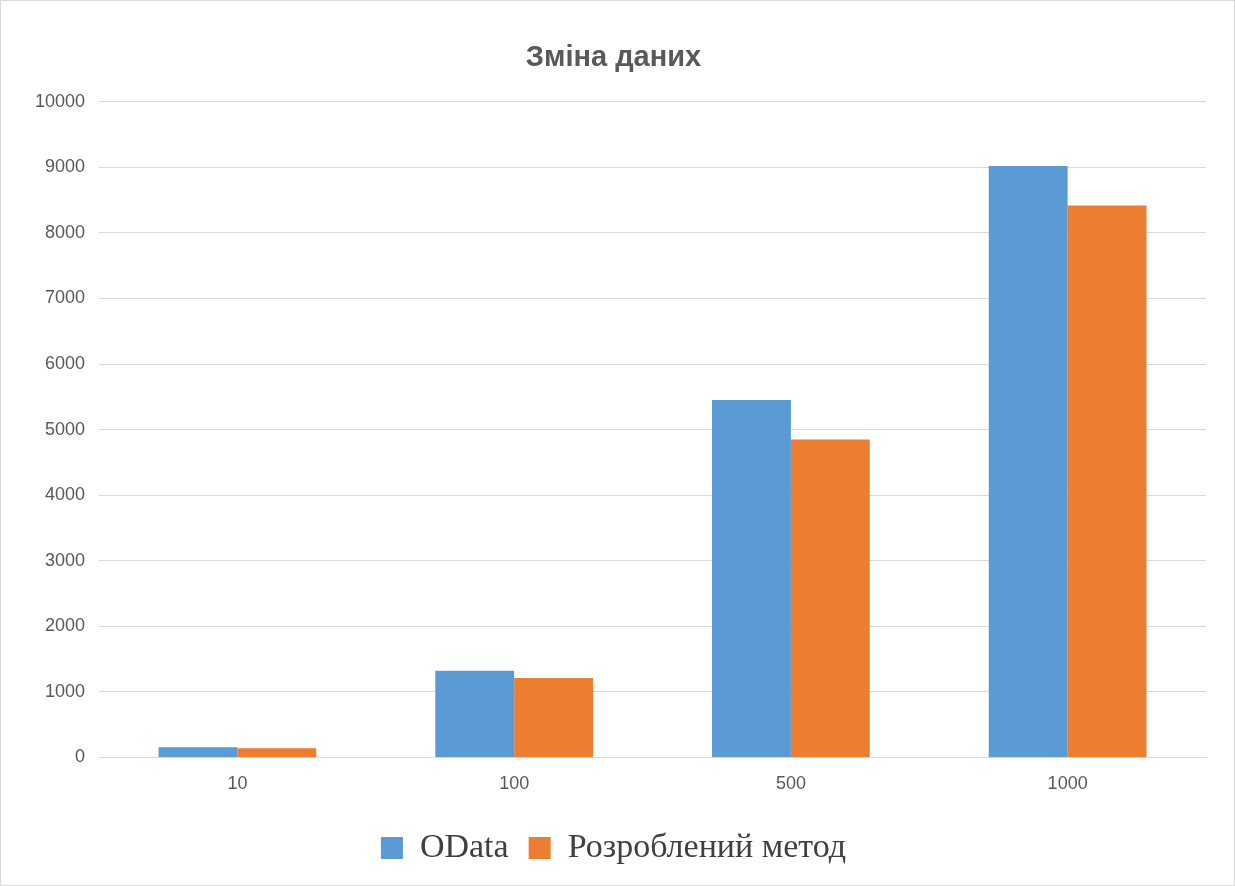 This screenshot has height=886, width=1235. What do you see at coordinates (80, 756) in the screenshot?
I see `y-tick-label: 0` at bounding box center [80, 756].